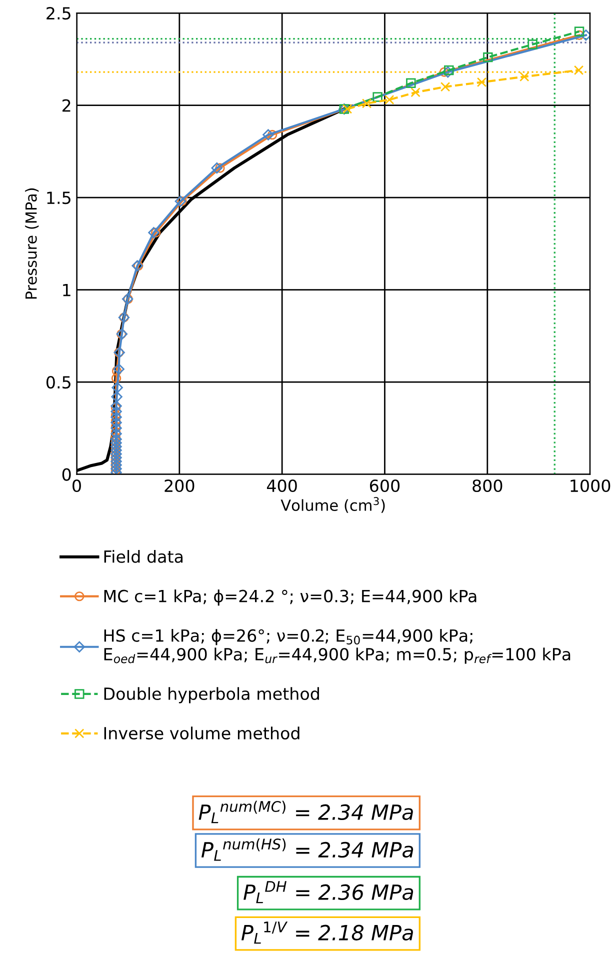 This screenshot has width=614, height=964. What do you see at coordinates (332, 505) in the screenshot?
I see `x-axis-title: Volume (cm$^{3}$)` at bounding box center [332, 505].